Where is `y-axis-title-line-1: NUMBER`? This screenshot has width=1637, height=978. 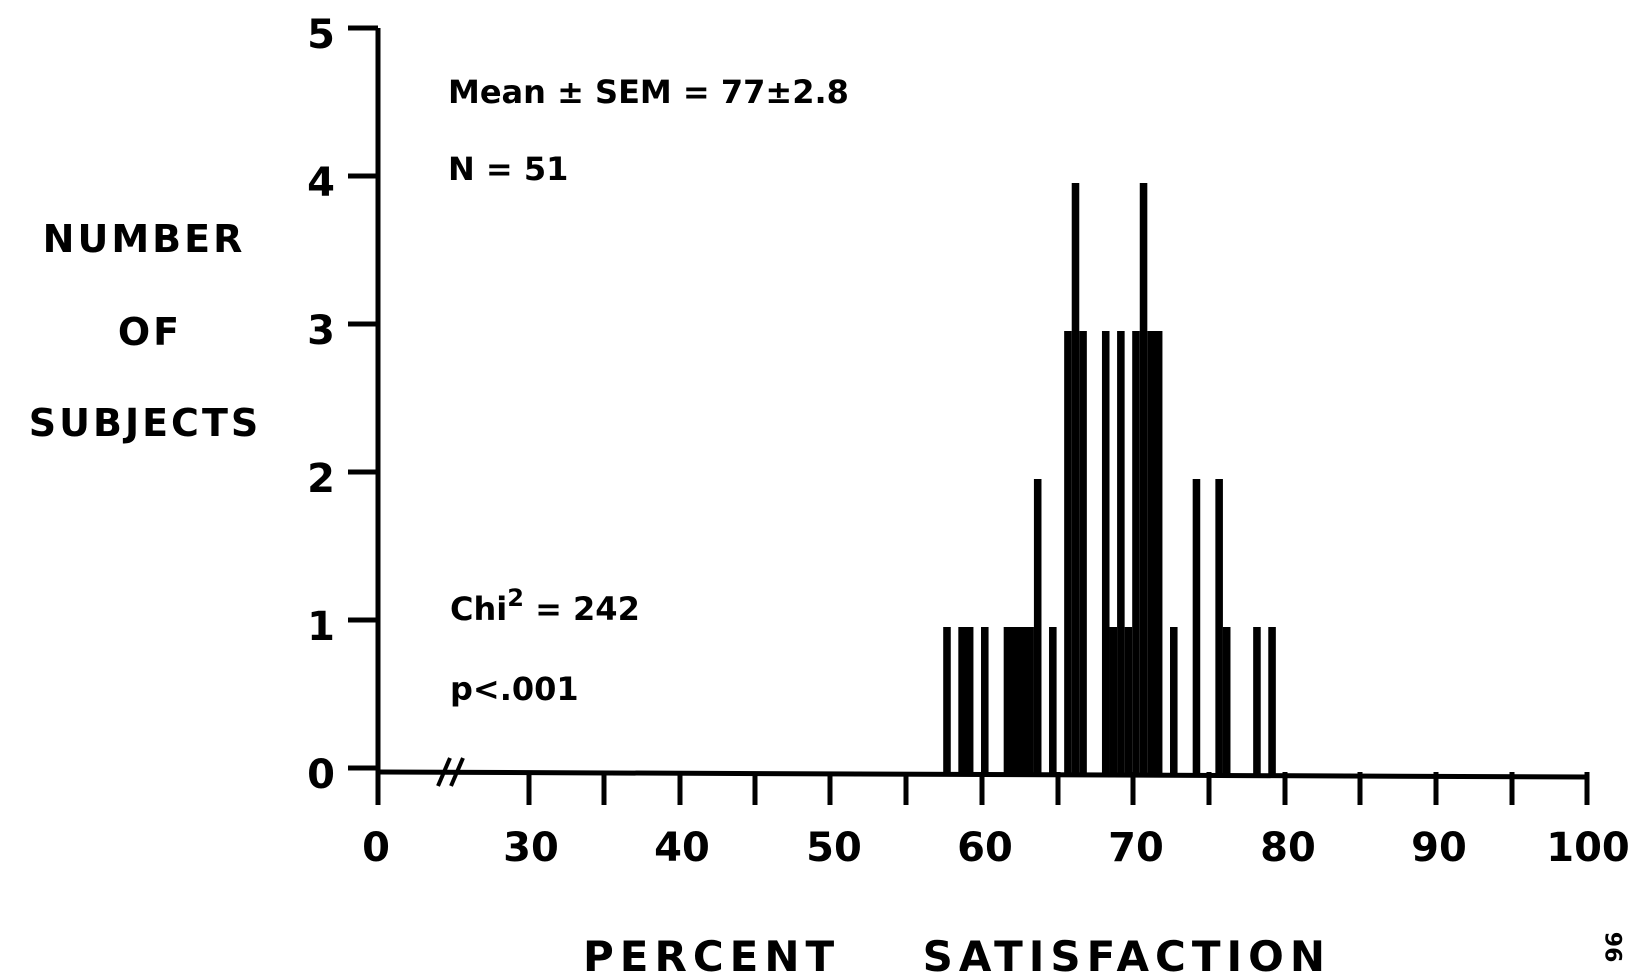 y-axis-title-line-1: NUMBER is located at coordinates (144, 239).